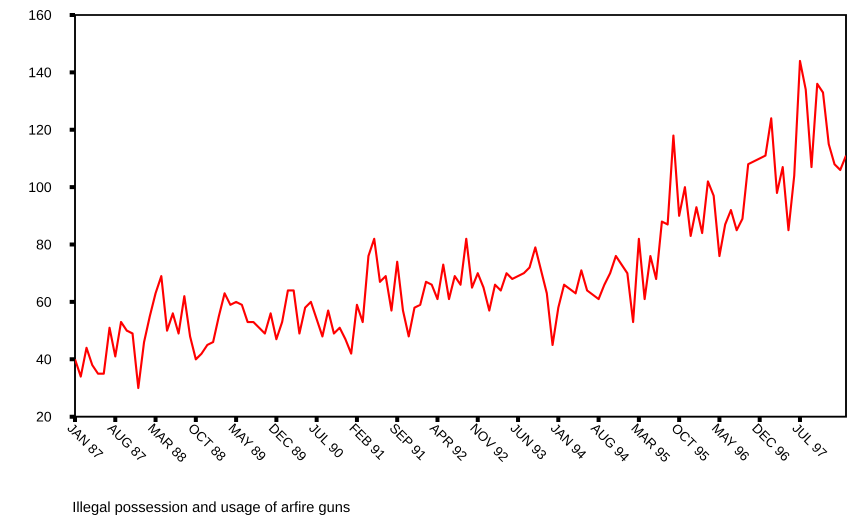 The height and width of the screenshot is (519, 860). What do you see at coordinates (44, 301) in the screenshot?
I see `y-tick-label: 60` at bounding box center [44, 301].